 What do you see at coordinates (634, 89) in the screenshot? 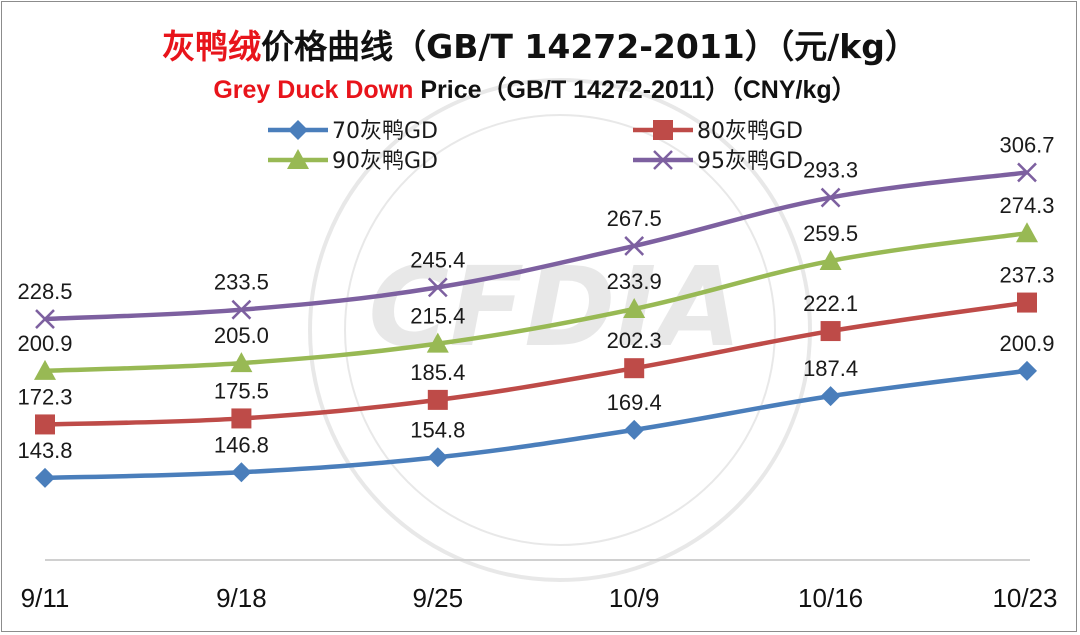
I see `subtitle-rest: Price（GB/T 14272-2011）（CNY/kg）` at bounding box center [634, 89].